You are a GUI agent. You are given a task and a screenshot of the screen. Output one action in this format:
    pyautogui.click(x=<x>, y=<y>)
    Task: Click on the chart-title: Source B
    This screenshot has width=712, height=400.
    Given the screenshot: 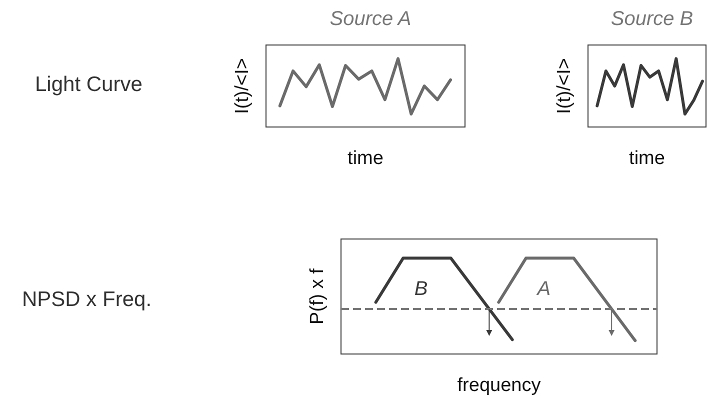 What is the action you would take?
    pyautogui.click(x=652, y=19)
    